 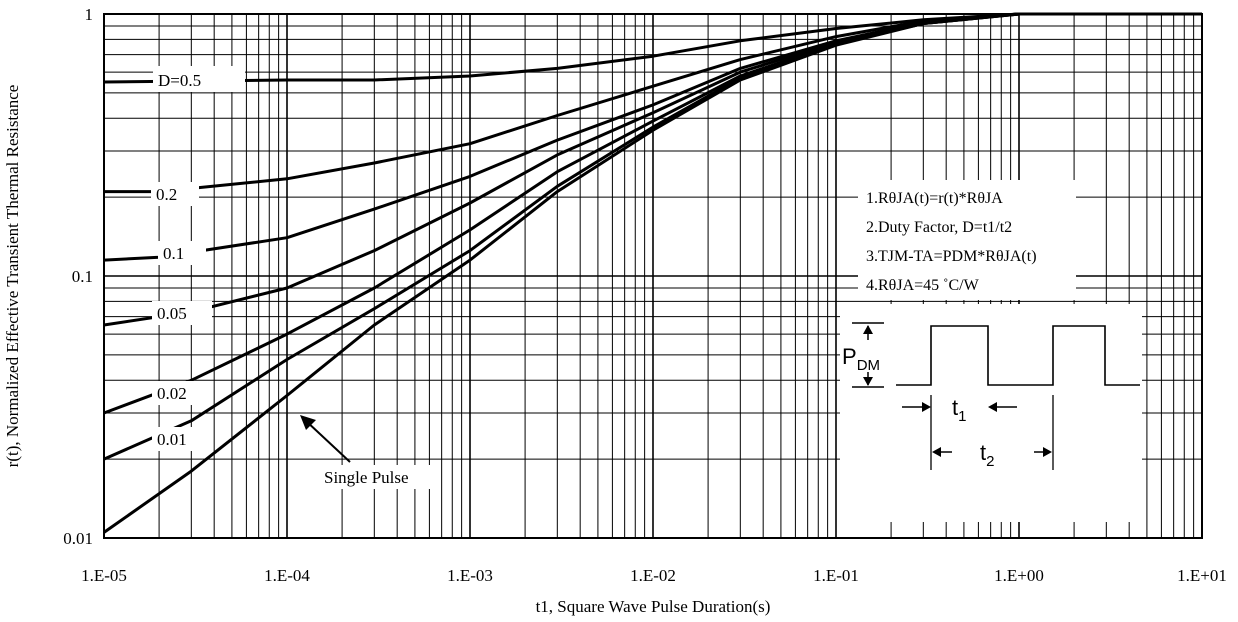 What do you see at coordinates (951, 256) in the screenshot?
I see `note-3: 3.TJM-TA=PDM*RθJA(t)` at bounding box center [951, 256].